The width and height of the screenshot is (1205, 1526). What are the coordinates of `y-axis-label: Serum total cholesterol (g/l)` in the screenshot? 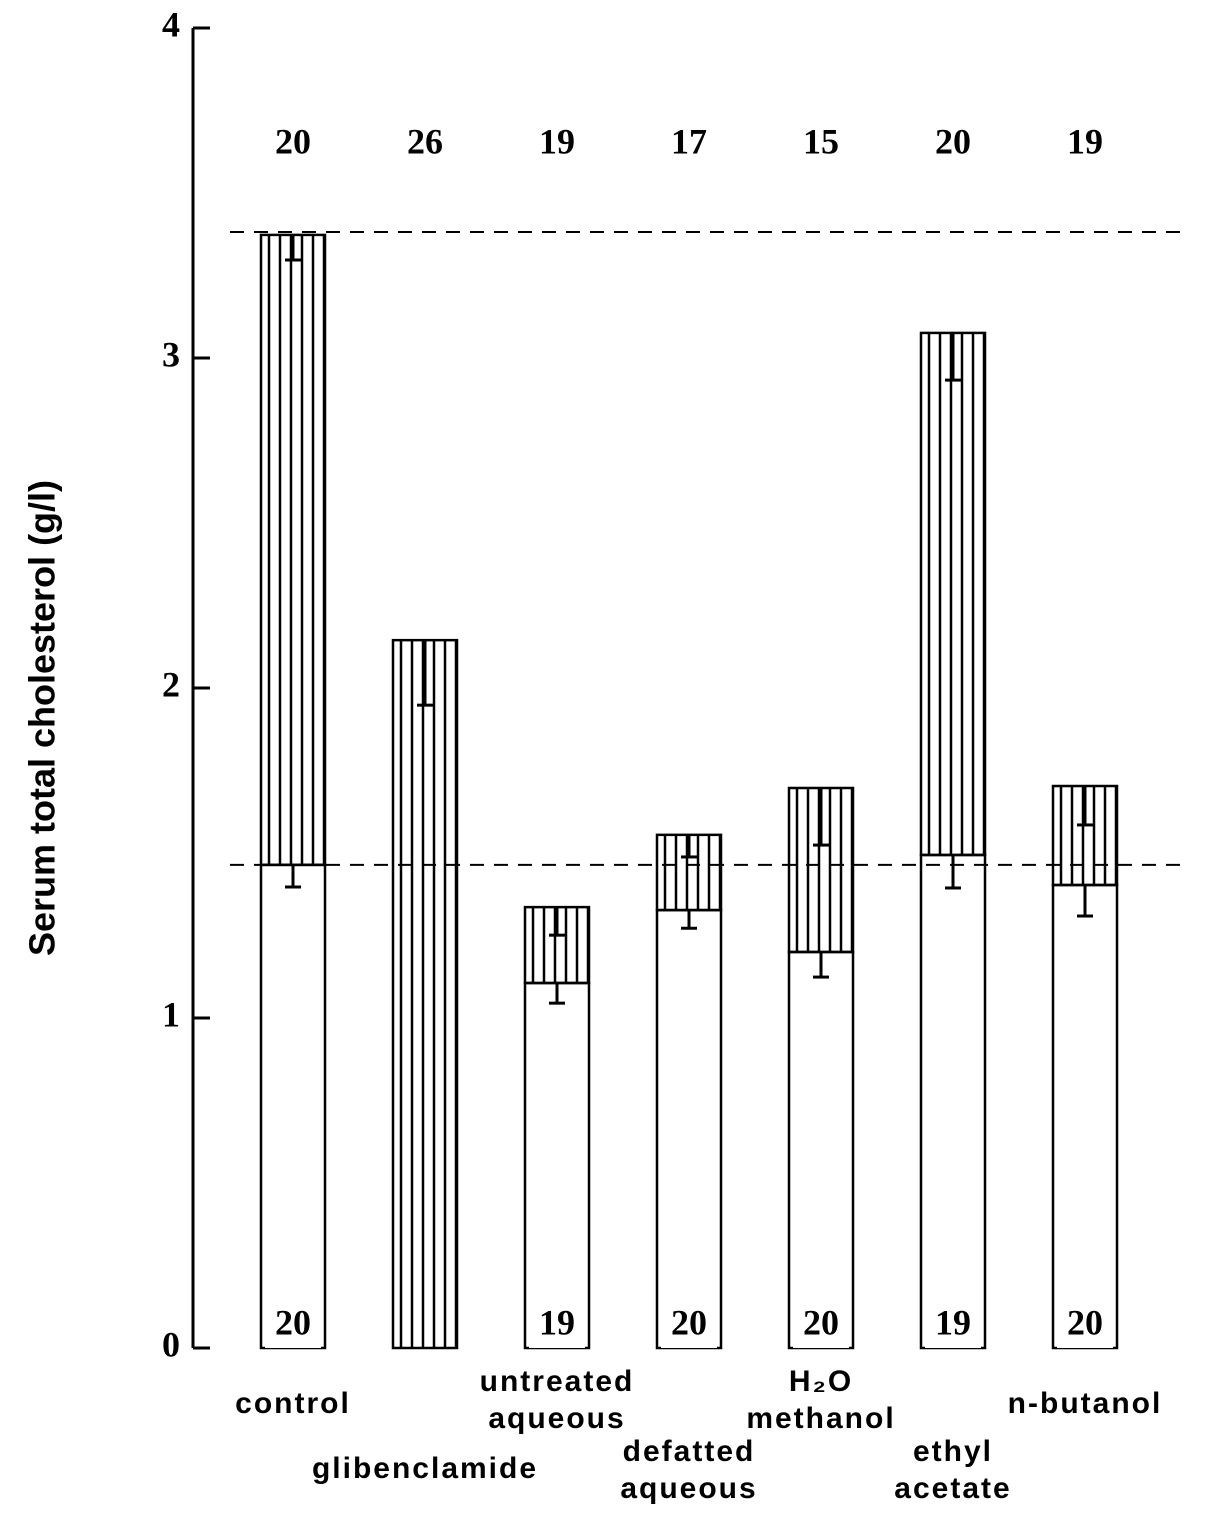 It's located at (42, 718).